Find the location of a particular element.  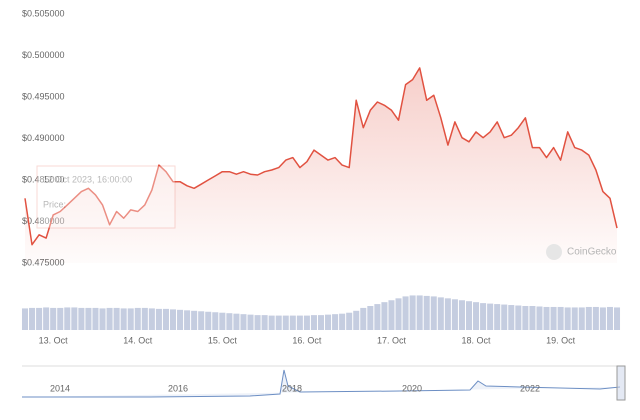

x-tick-label: 15. Oct is located at coordinates (223, 340).